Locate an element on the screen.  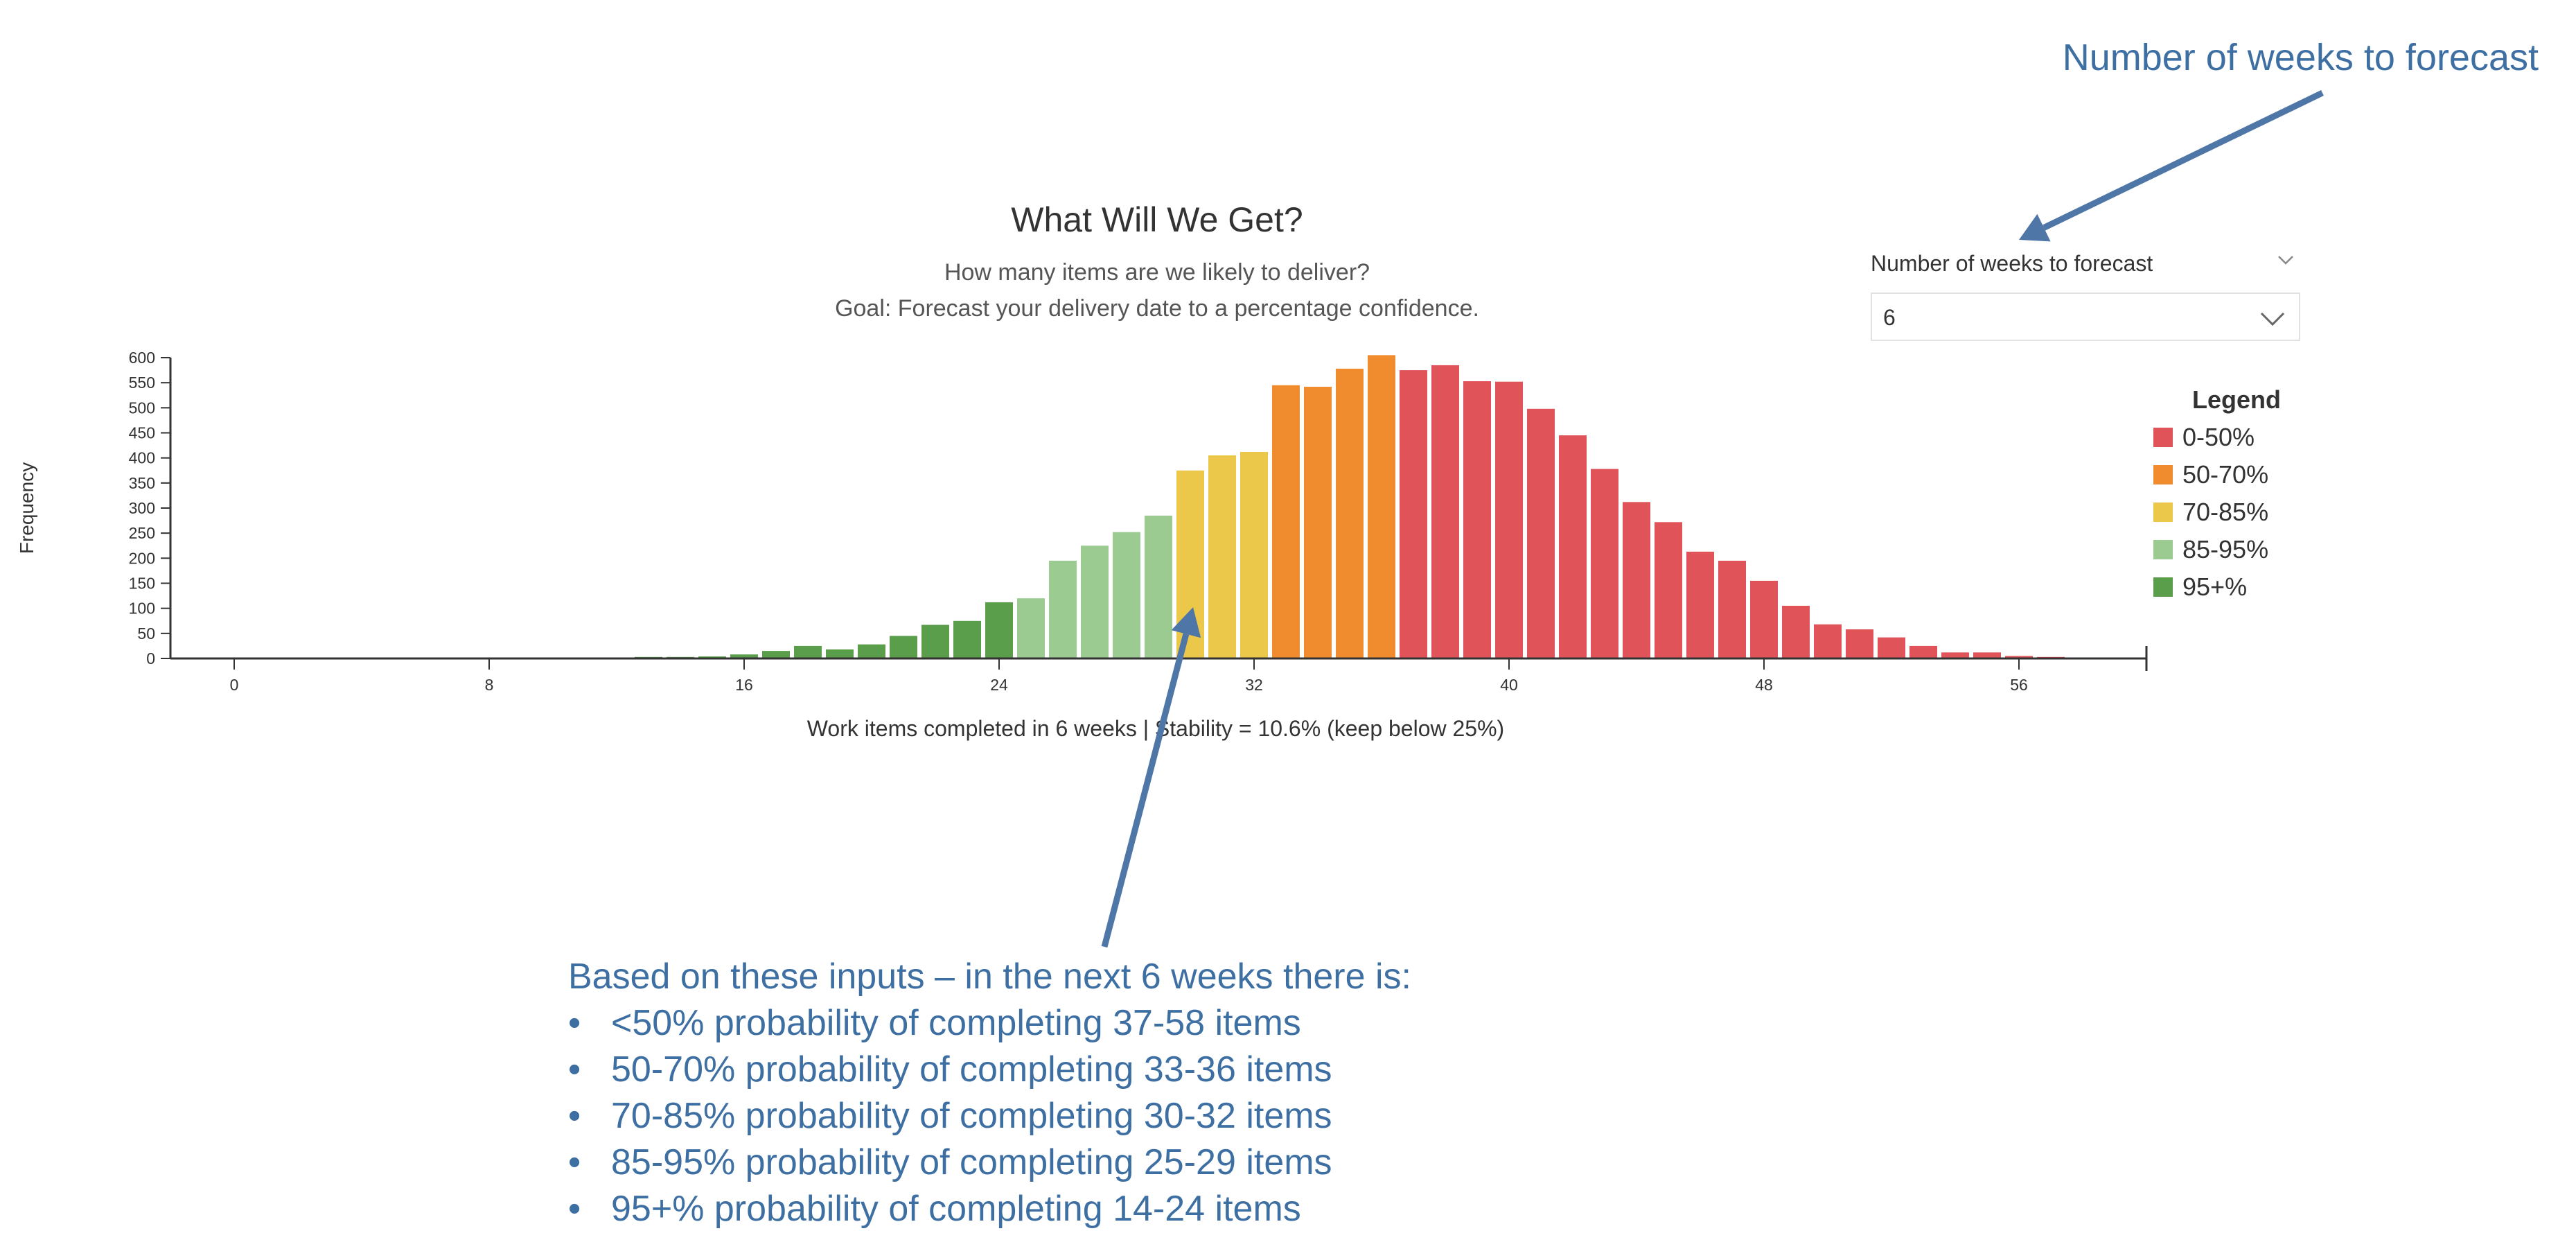
y-tick-label: 550 is located at coordinates (142, 383).